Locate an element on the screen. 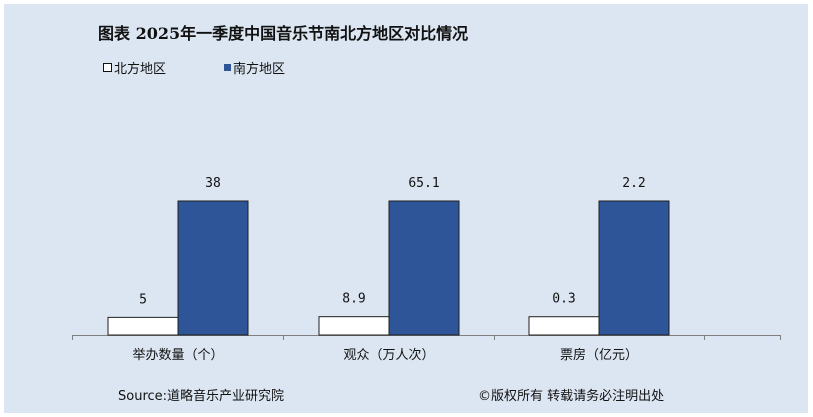  legend-swatch-north is located at coordinates (107, 67).